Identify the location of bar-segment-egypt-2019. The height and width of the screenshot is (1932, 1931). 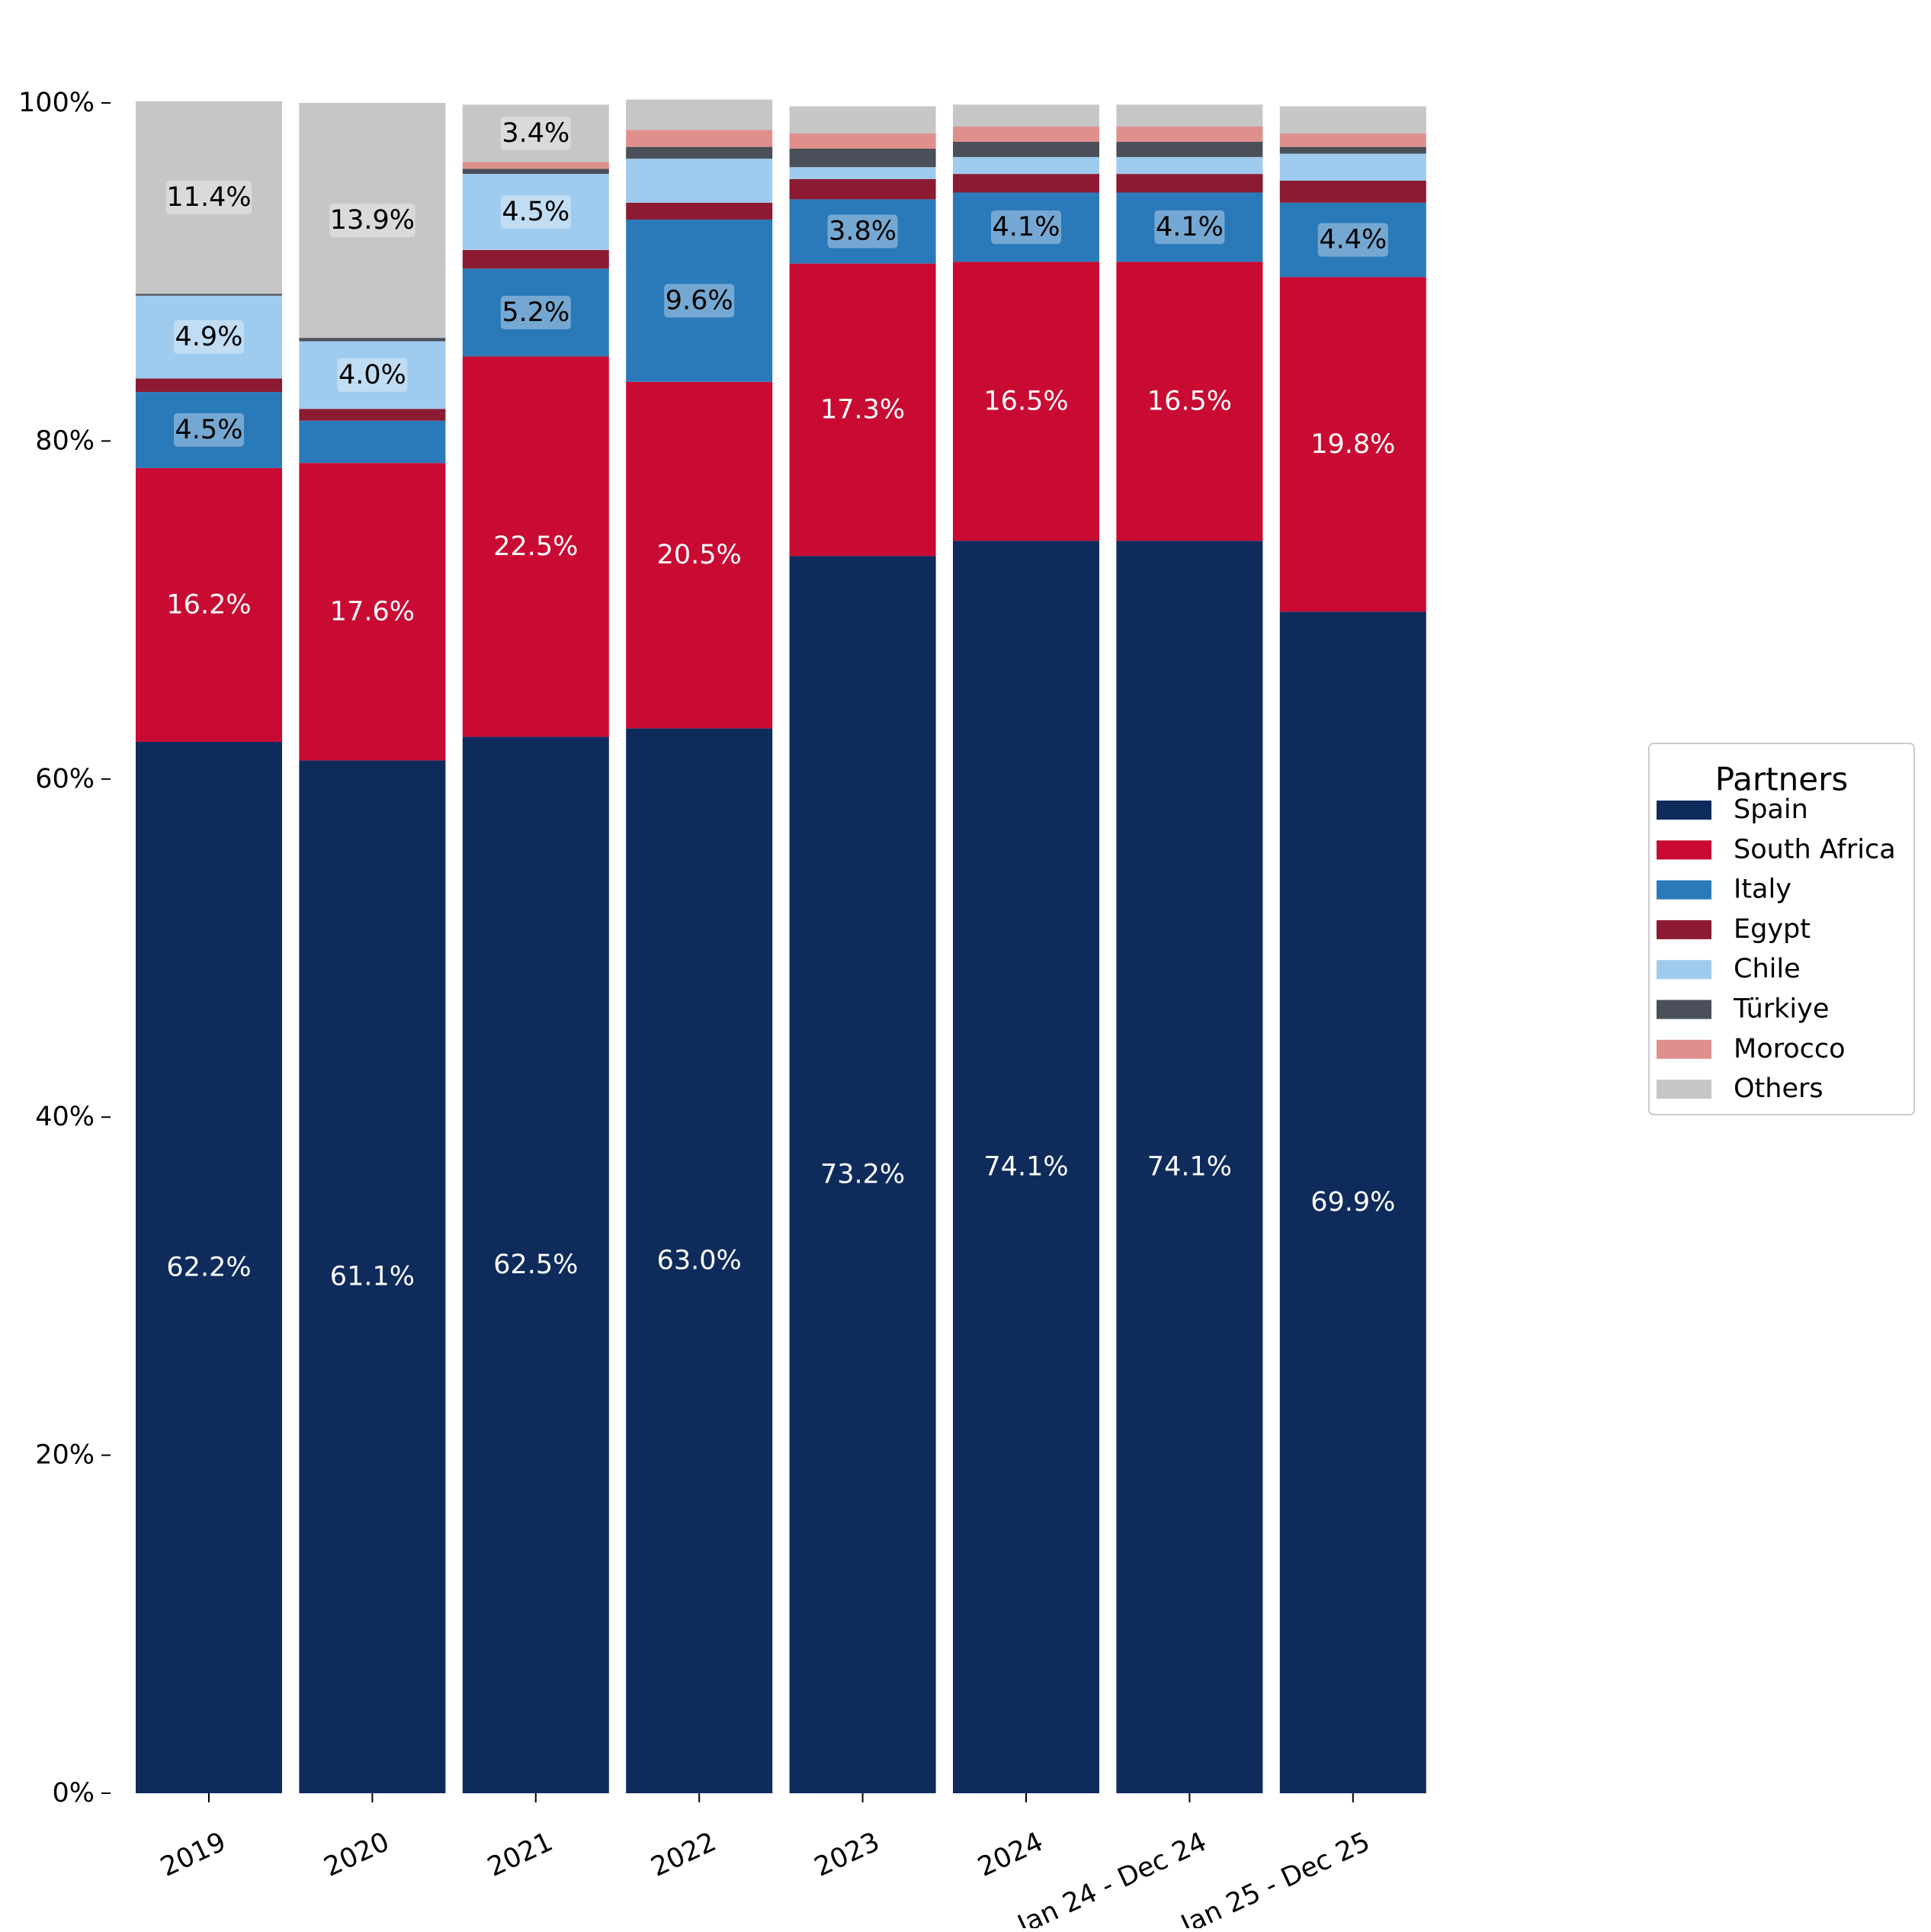
(209, 386).